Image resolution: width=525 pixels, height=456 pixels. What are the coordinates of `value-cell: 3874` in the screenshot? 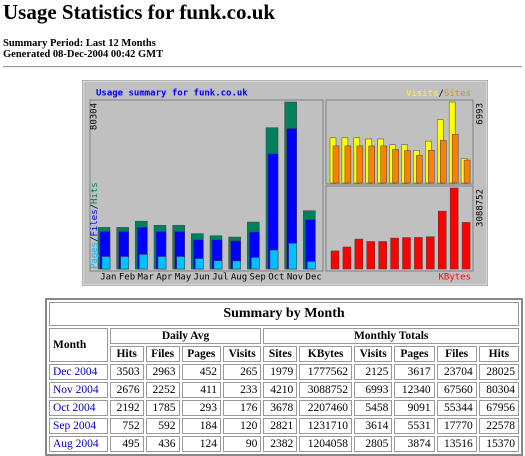 It's located at (414, 444).